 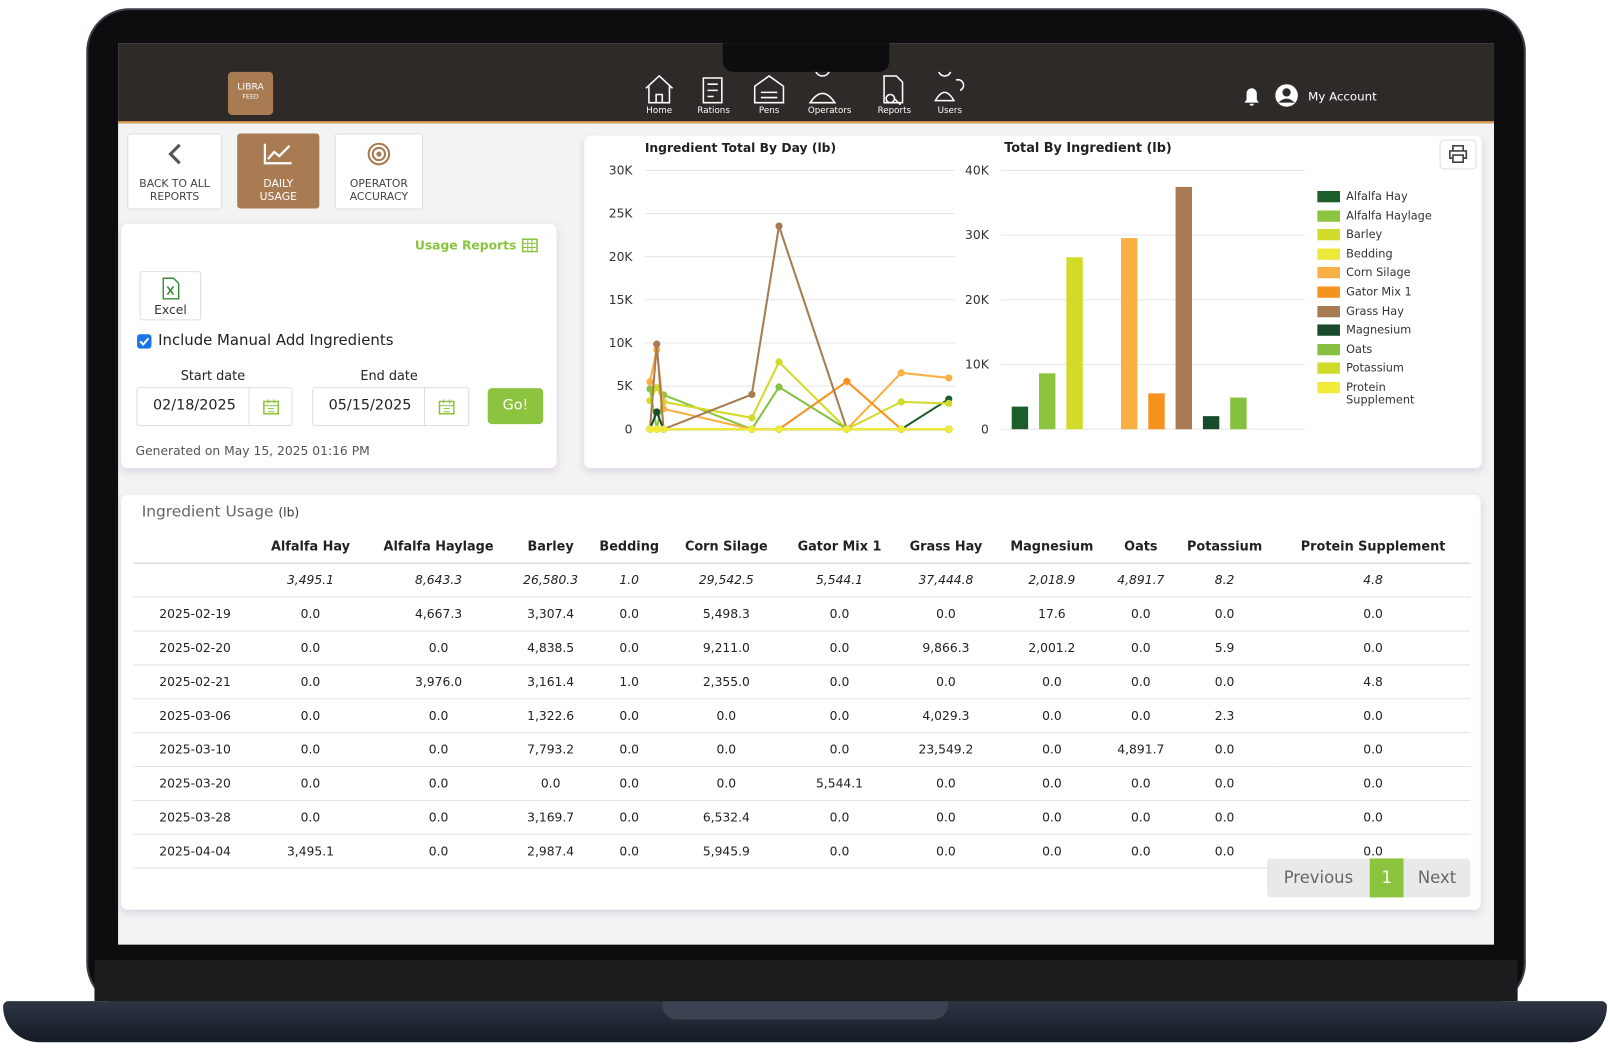 What do you see at coordinates (1437, 878) in the screenshot?
I see `next-button: Next` at bounding box center [1437, 878].